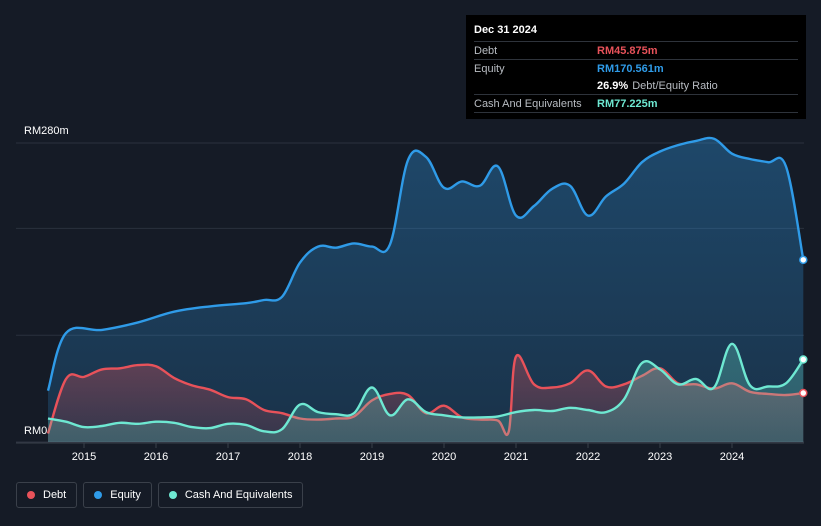 This screenshot has width=821, height=526. I want to click on tooltip-row-ratio: 26.9% Debt/Equity Ratio, so click(636, 85).